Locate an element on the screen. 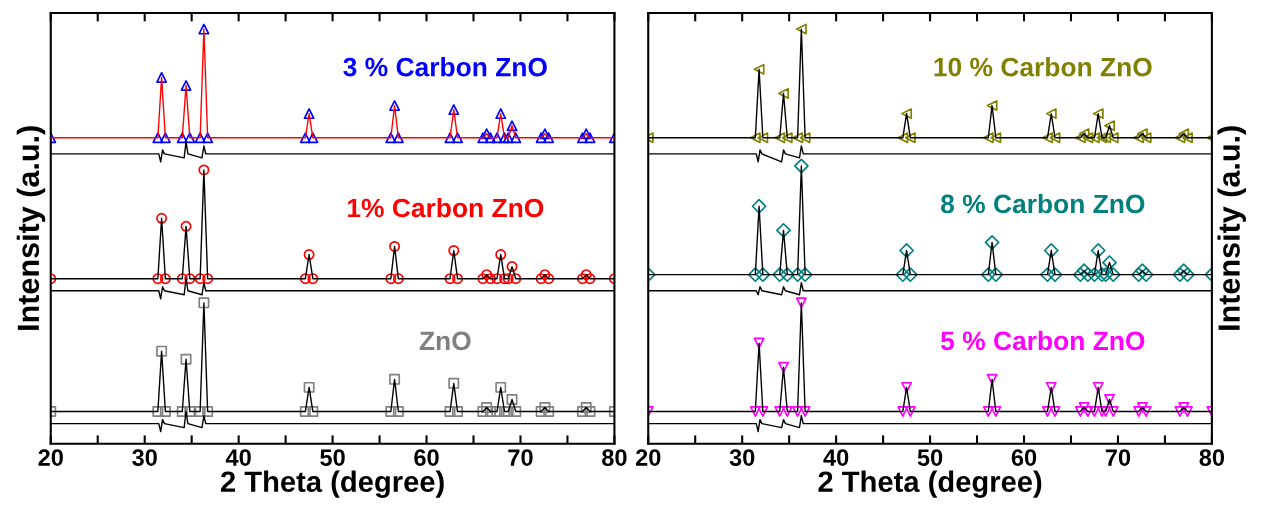 This screenshot has height=519, width=1269. series-label: ZnO is located at coordinates (445, 341).